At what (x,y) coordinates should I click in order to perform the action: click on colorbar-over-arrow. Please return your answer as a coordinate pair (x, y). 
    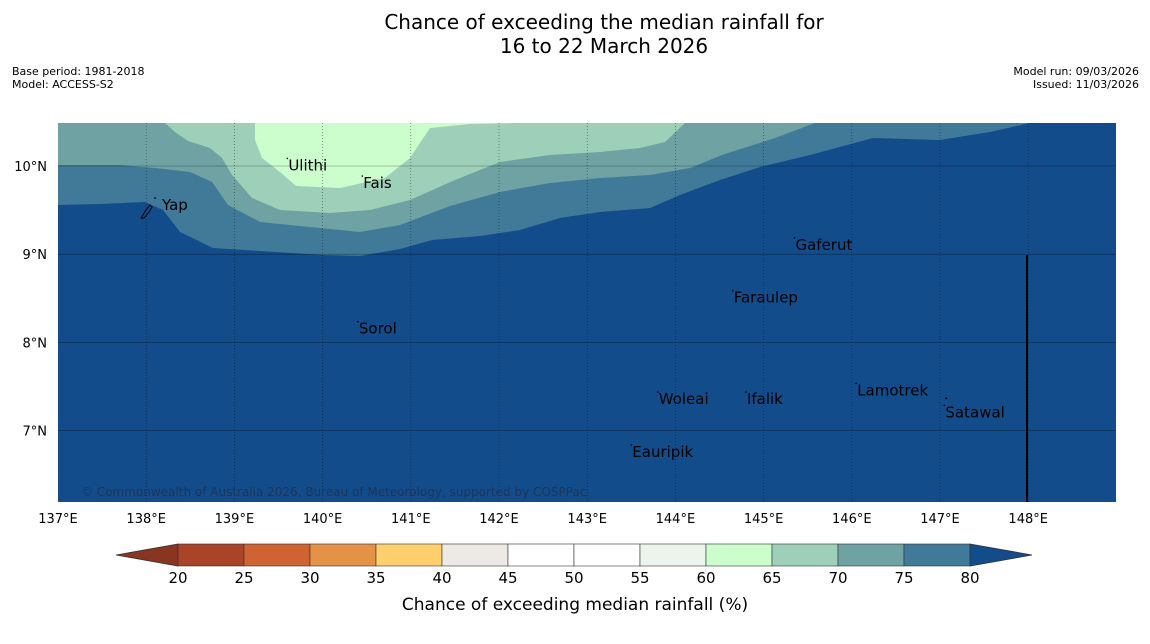
    Looking at the image, I should click on (1001, 555).